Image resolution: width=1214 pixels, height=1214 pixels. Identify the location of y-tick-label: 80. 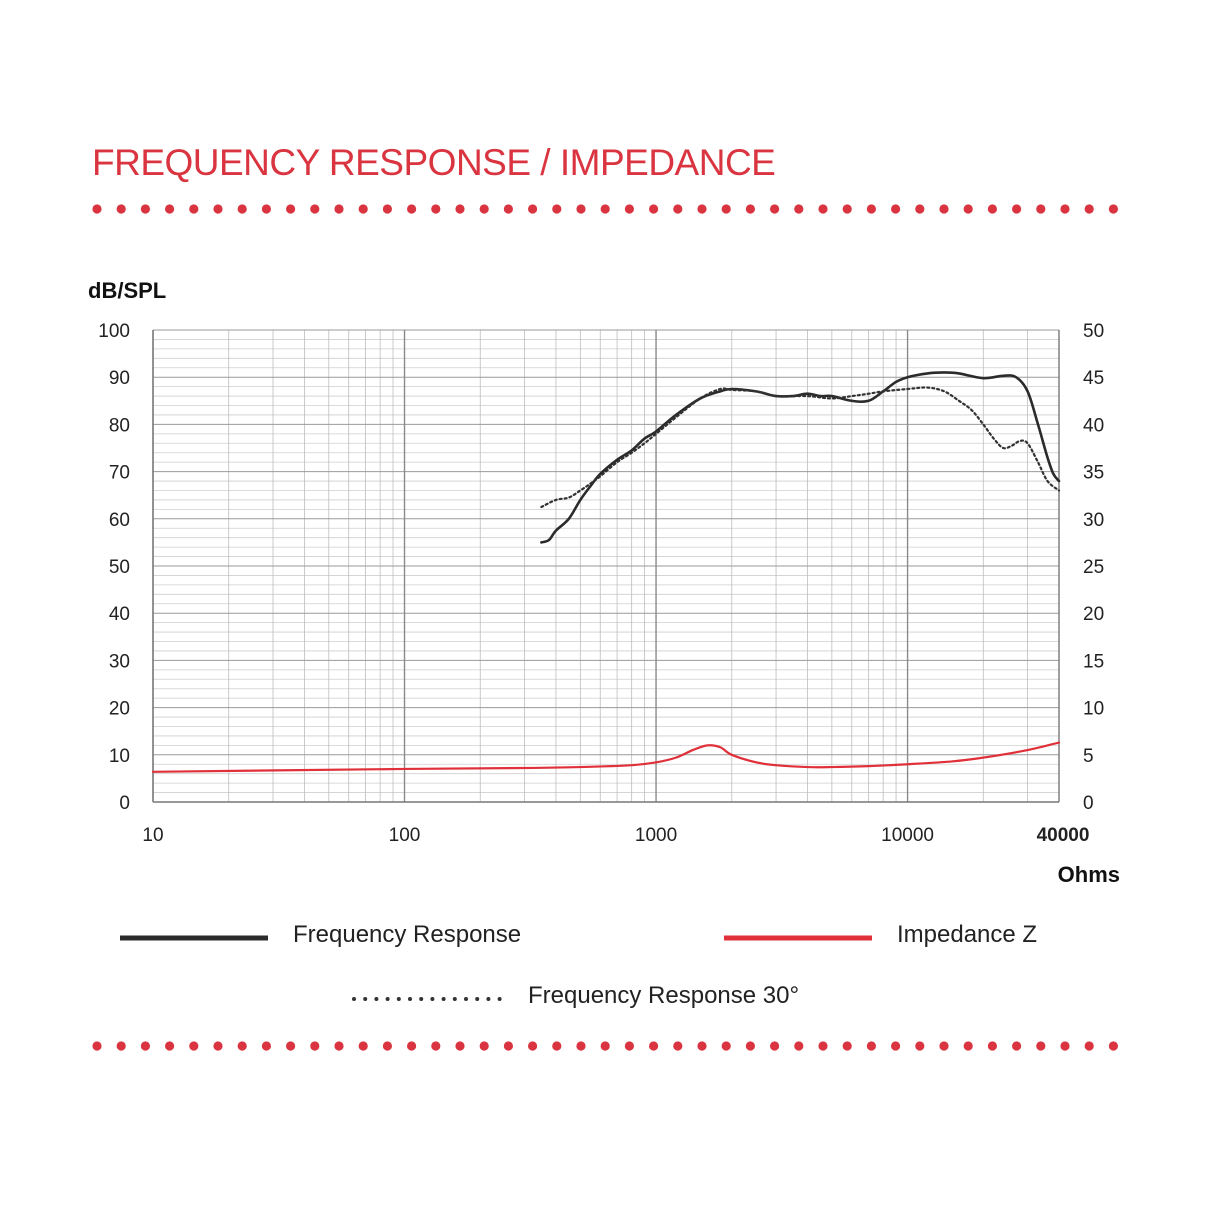
(119, 425).